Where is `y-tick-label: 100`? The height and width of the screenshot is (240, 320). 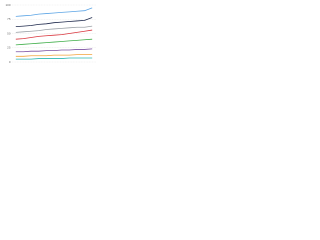
y-tick-label: 100 is located at coordinates (7, 5).